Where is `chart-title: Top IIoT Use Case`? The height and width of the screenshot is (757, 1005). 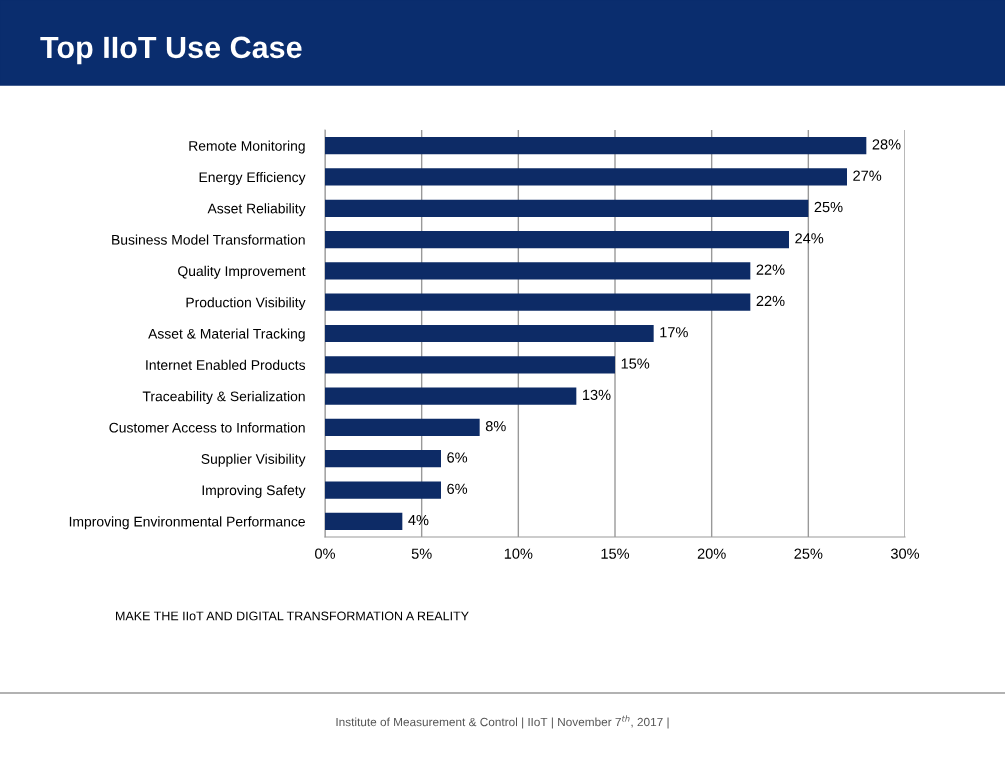 chart-title: Top IIoT Use Case is located at coordinates (171, 50).